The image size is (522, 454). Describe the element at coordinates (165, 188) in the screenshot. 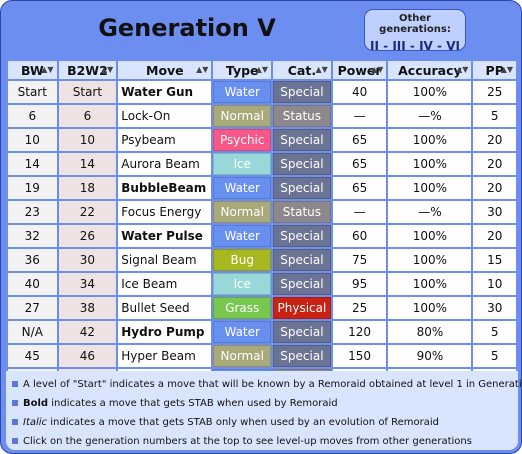

I see `move-name-link: BubbleBeam` at that location.